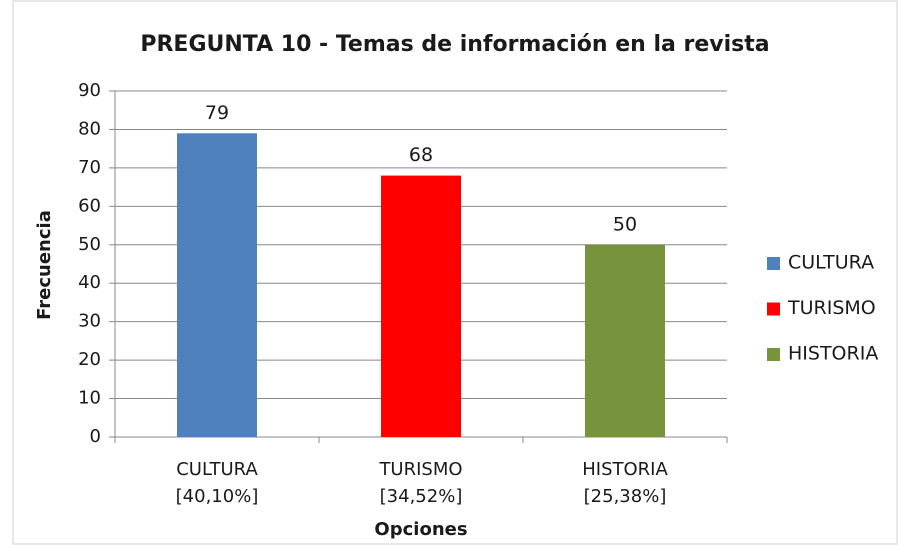 The height and width of the screenshot is (545, 898). Describe the element at coordinates (89, 282) in the screenshot. I see `y-tick-label: 40` at that location.